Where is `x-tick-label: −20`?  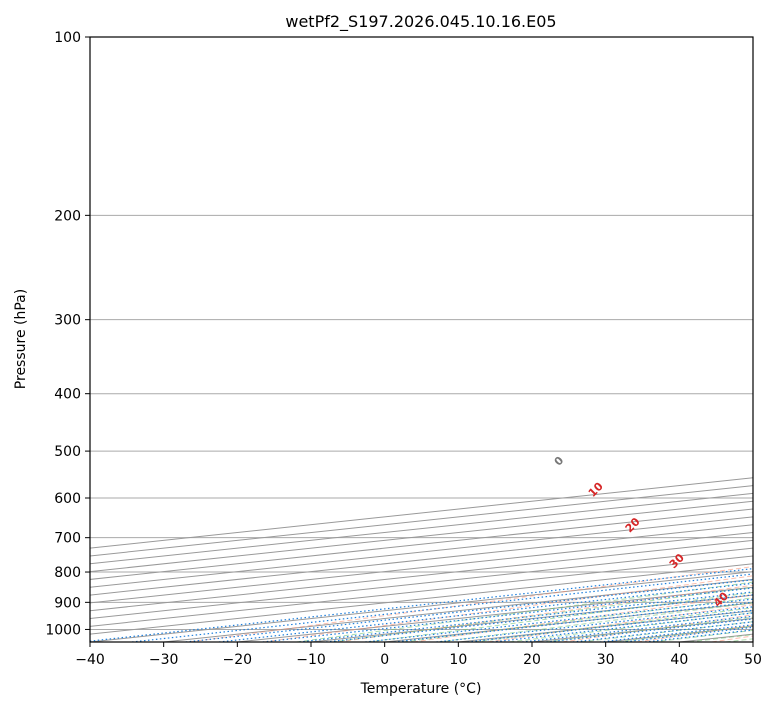
x-tick-label: −20 is located at coordinates (238, 660).